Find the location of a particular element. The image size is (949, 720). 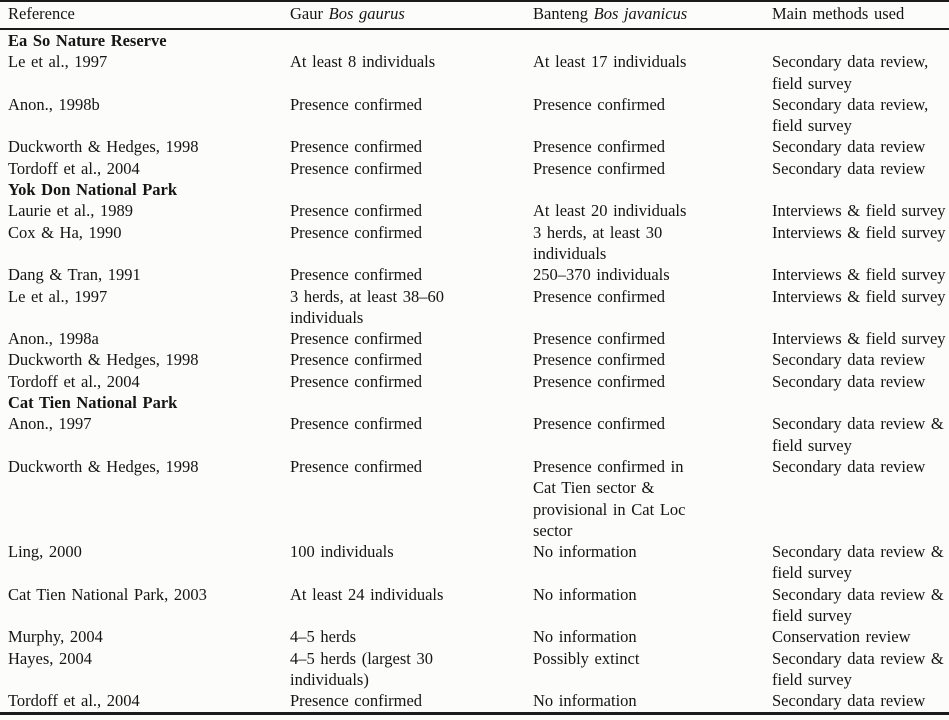

gaur-species-name: Bos gaurus is located at coordinates (366, 14).